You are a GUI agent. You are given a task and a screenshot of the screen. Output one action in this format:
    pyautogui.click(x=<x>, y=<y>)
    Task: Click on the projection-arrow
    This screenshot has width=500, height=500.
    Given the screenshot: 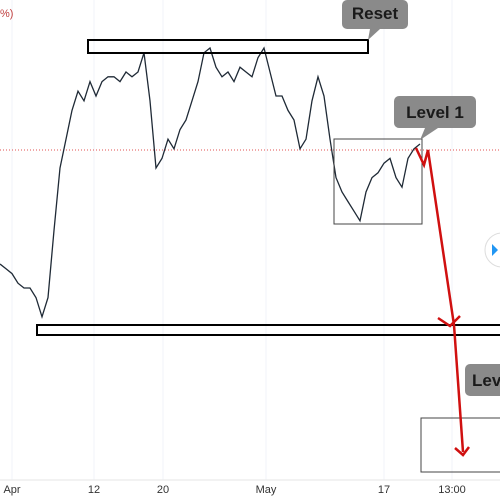 What is the action you would take?
    pyautogui.click(x=439, y=300)
    